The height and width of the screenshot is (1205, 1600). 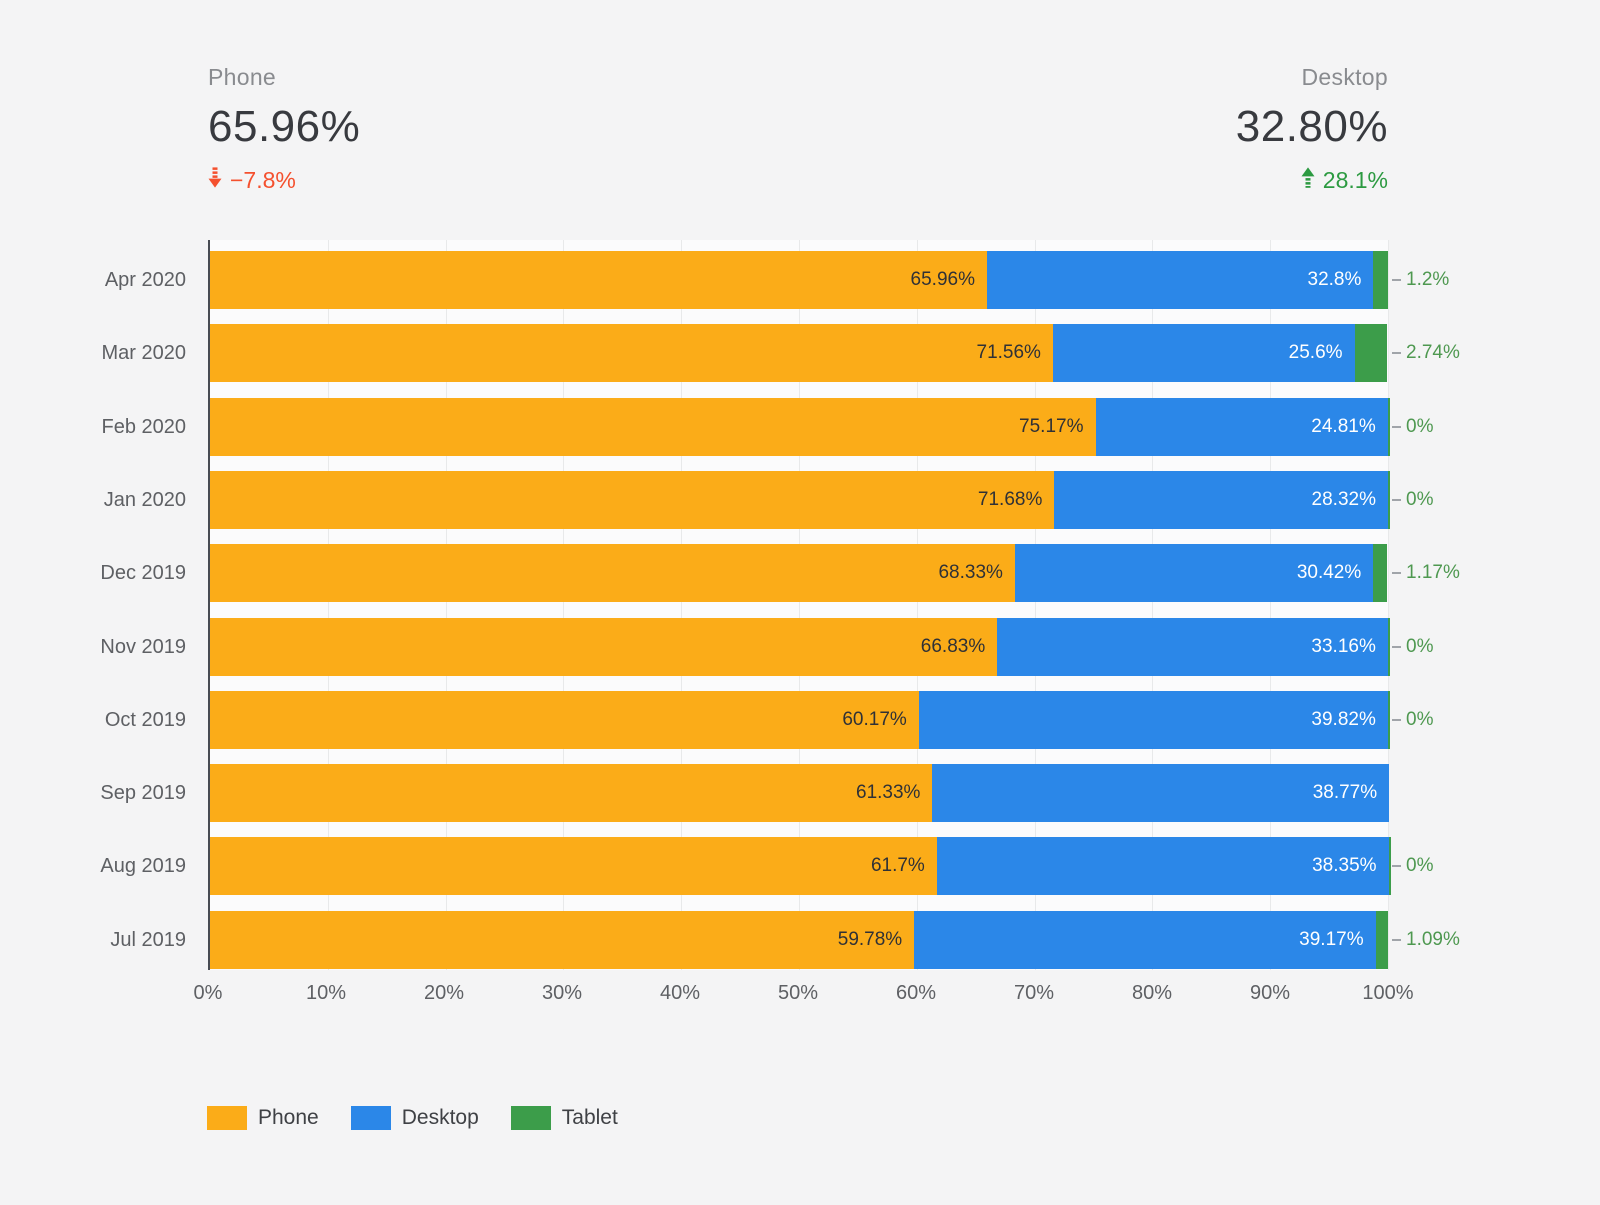 I want to click on desktop-value-label: 30.42%, so click(x=1329, y=573).